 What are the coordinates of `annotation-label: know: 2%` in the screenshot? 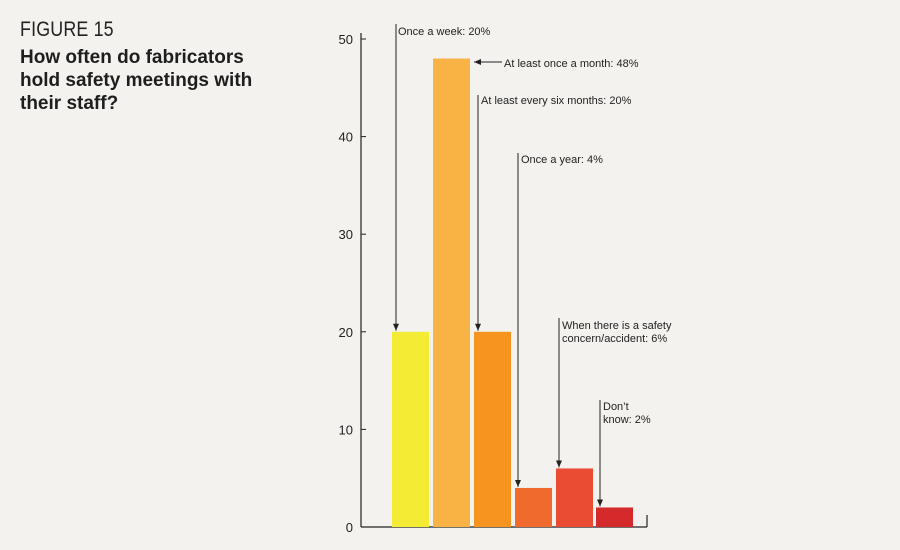 It's located at (627, 420).